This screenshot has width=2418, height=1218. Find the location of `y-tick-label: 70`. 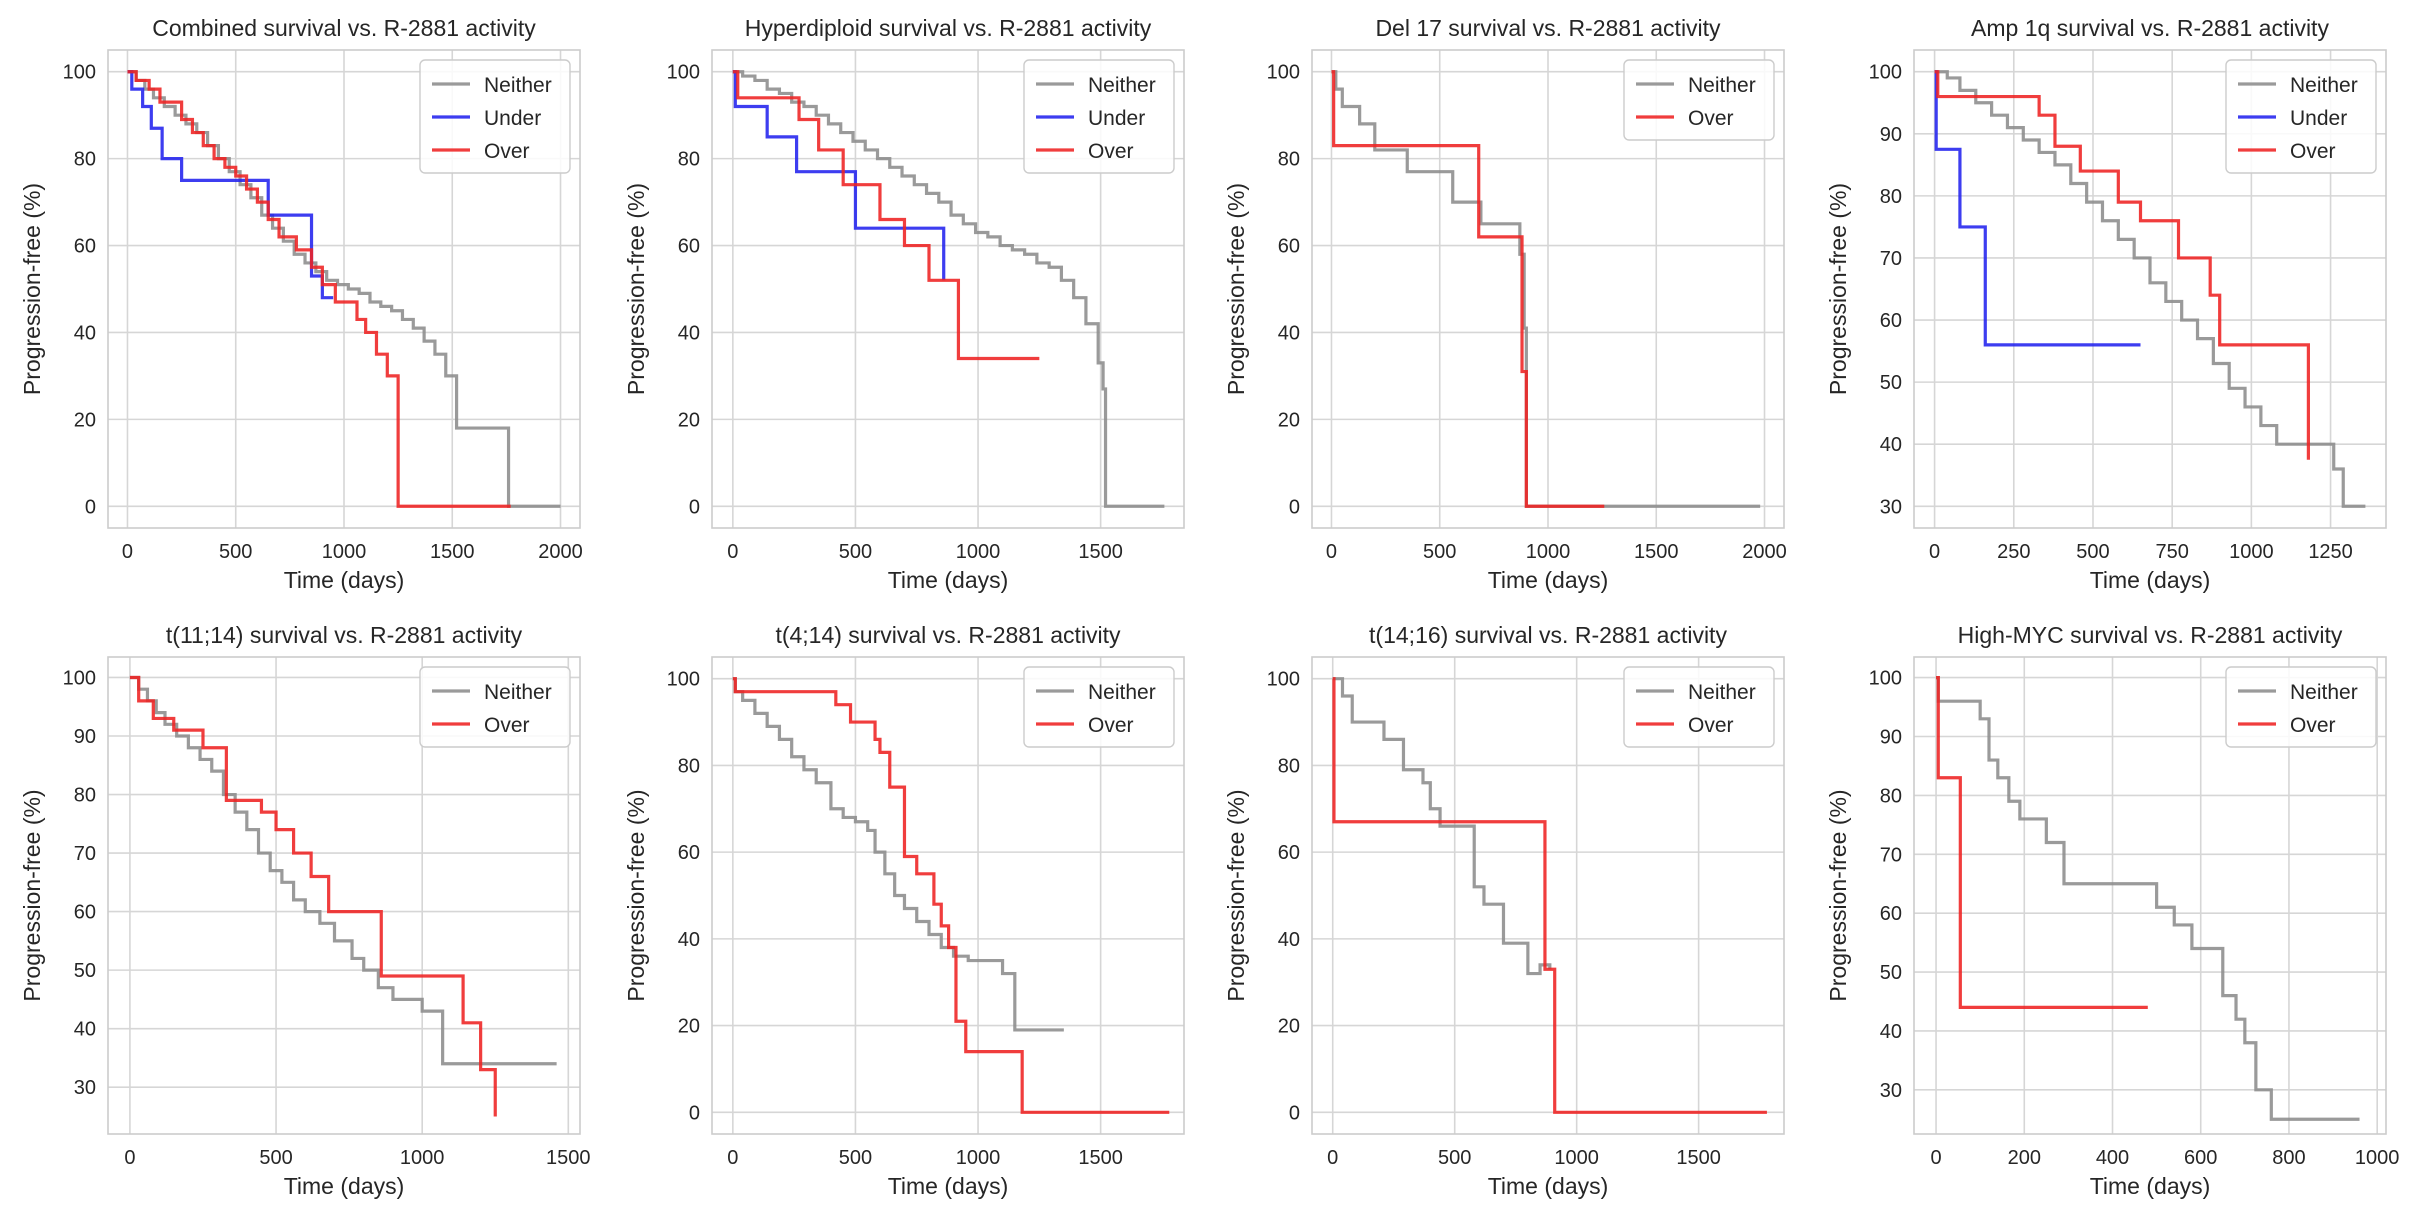

y-tick-label: 70 is located at coordinates (1891, 259).